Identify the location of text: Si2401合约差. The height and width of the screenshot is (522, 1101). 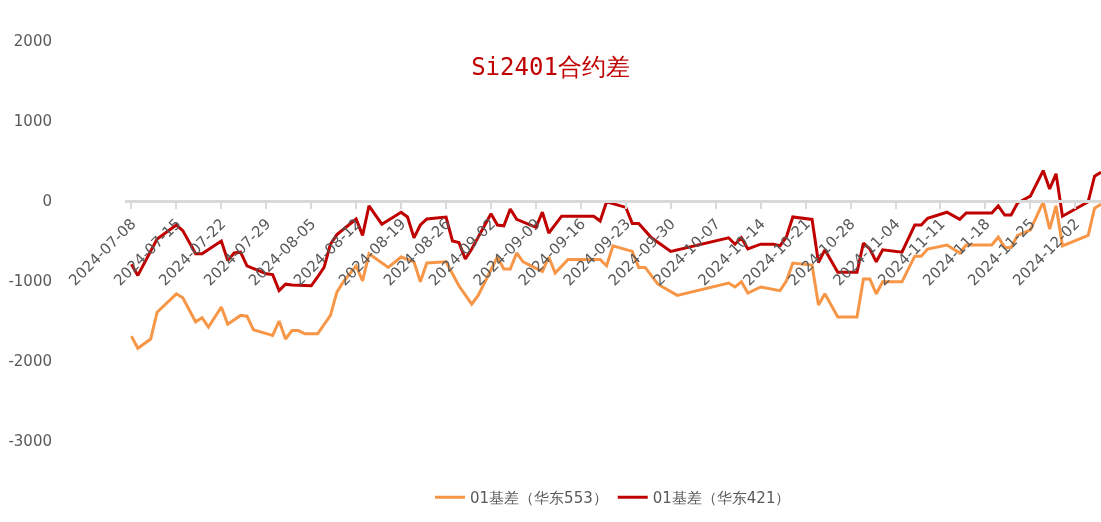
(550, 67).